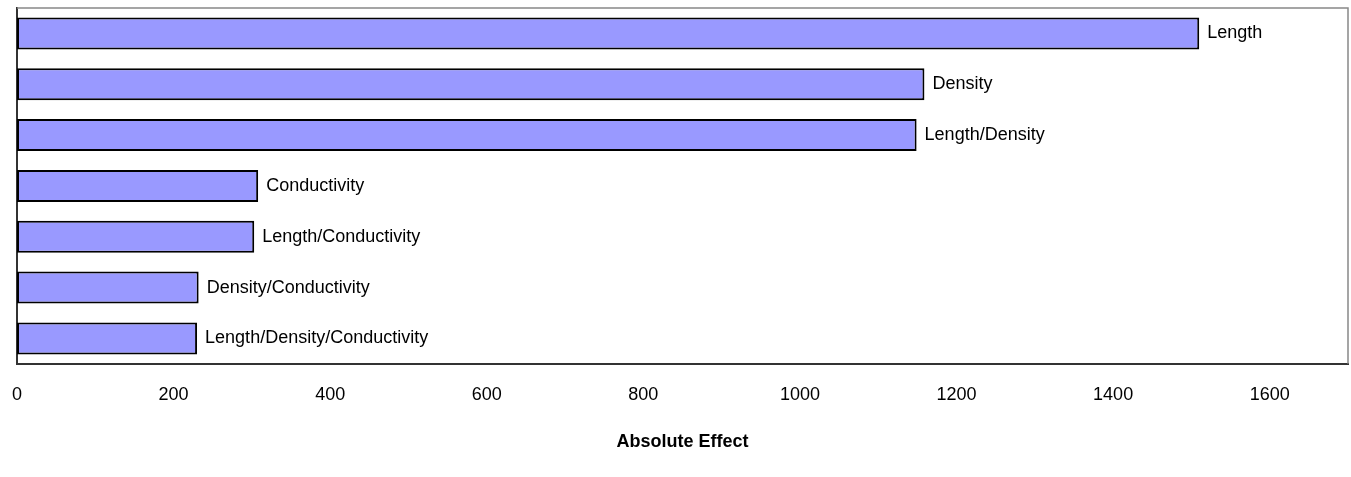  What do you see at coordinates (1269, 393) in the screenshot?
I see `x-tick-label: 1600` at bounding box center [1269, 393].